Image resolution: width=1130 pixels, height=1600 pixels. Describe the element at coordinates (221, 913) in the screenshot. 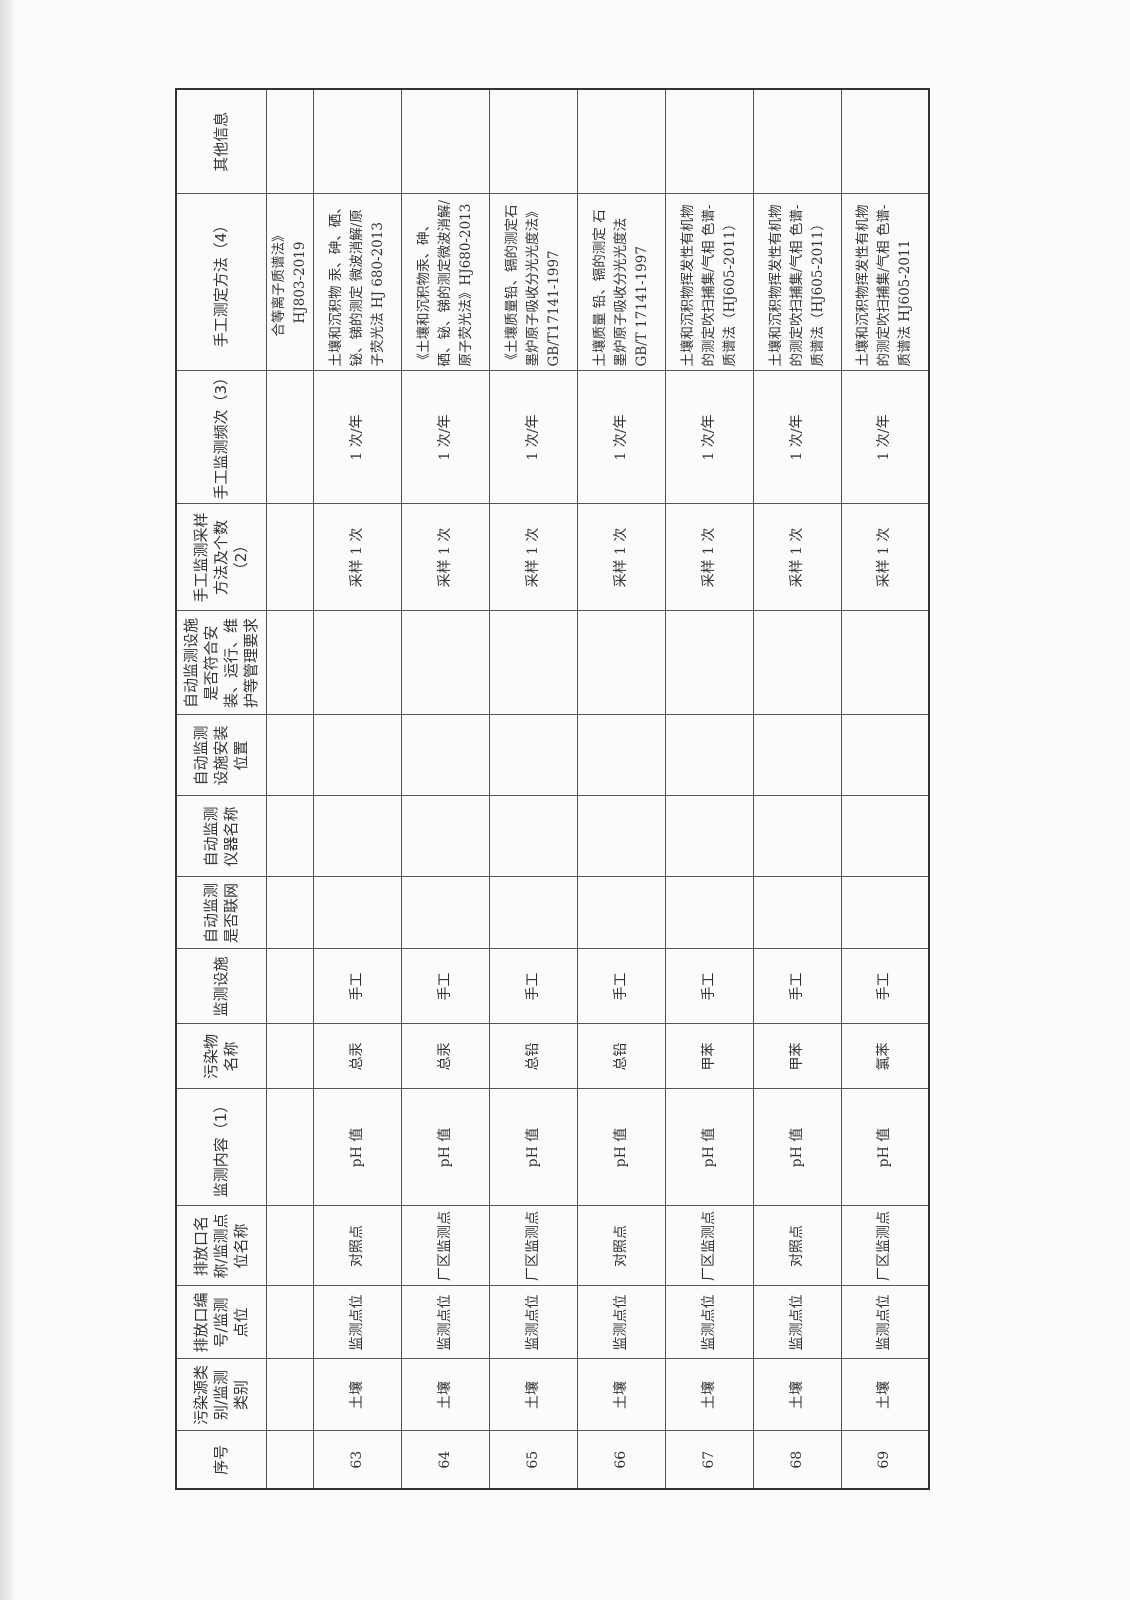

I see `column-header: 自动监测是否联网` at that location.